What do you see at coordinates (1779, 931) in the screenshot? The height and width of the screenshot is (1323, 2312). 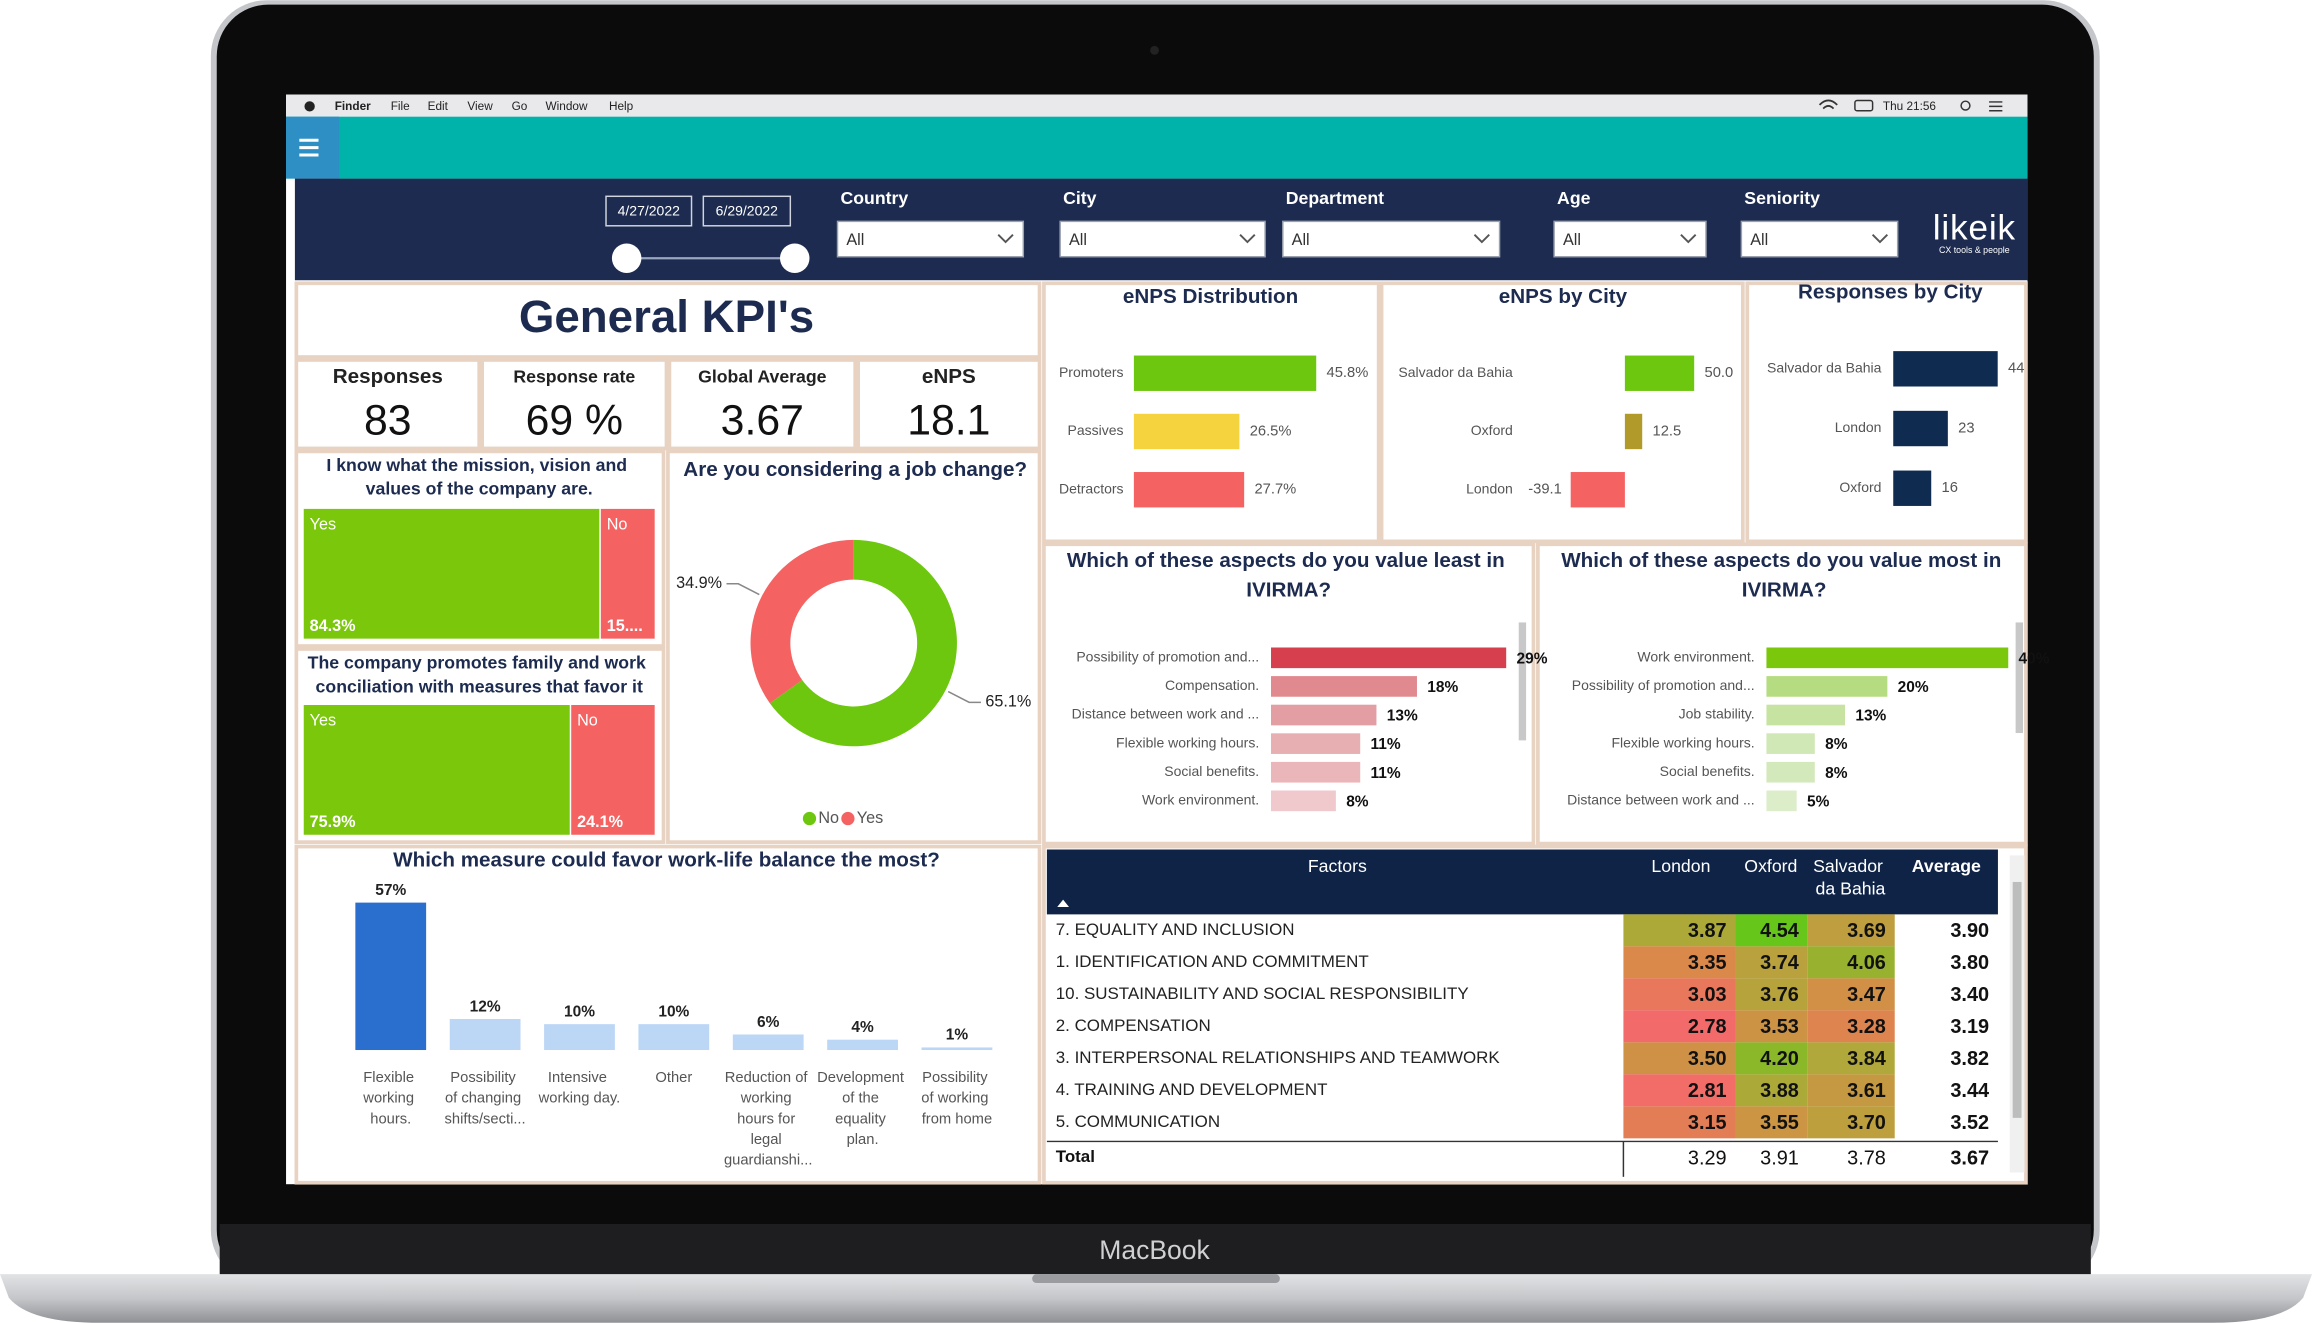 I see `cell-value: 4.54` at bounding box center [1779, 931].